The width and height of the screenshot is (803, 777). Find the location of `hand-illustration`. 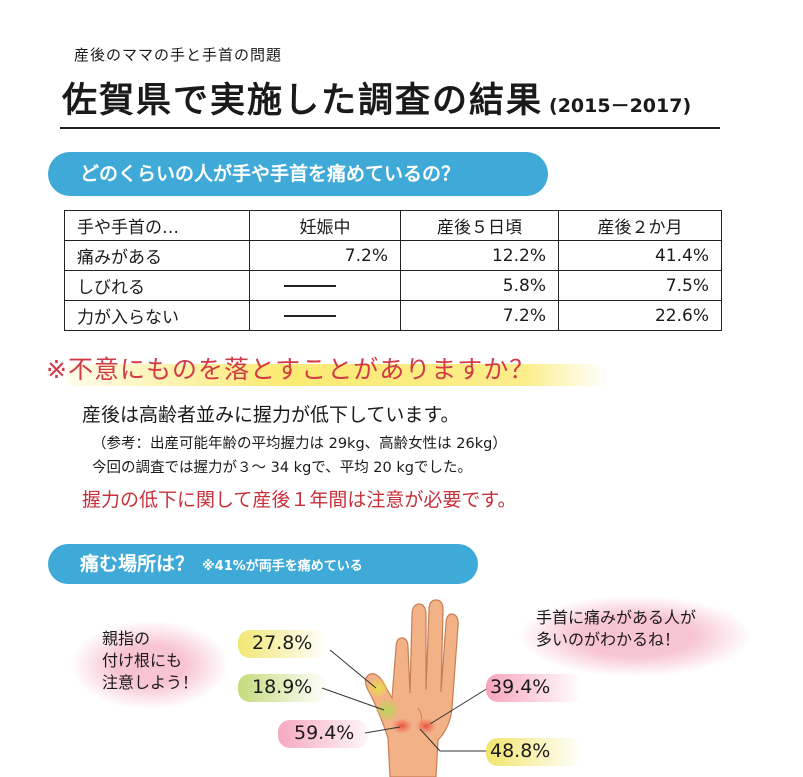

hand-illustration is located at coordinates (411, 688).